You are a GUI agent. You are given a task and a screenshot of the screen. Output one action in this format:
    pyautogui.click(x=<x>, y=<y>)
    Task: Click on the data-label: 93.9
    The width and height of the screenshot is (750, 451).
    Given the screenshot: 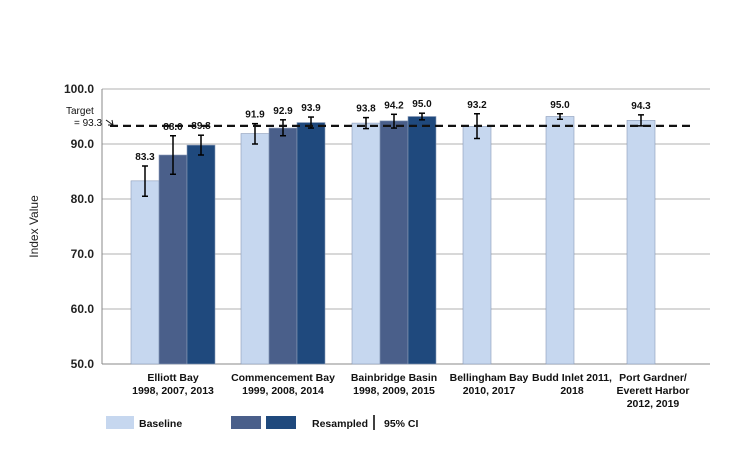 What is the action you would take?
    pyautogui.click(x=311, y=108)
    